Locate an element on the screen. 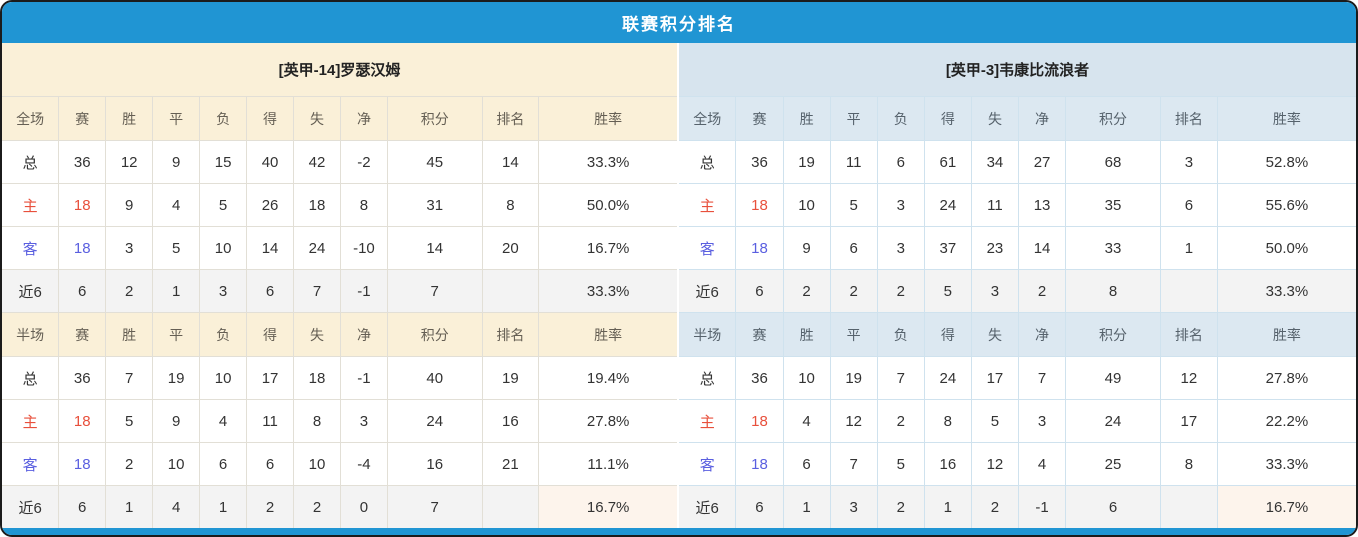  stat-cell: 40 is located at coordinates (270, 162).